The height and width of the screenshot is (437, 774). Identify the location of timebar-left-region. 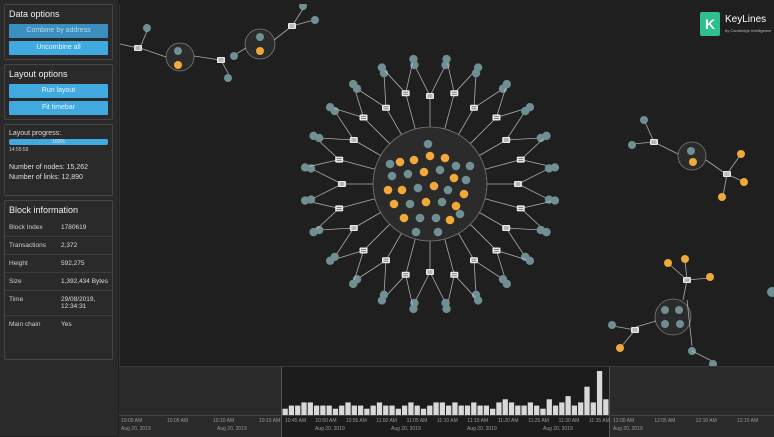
(200, 402).